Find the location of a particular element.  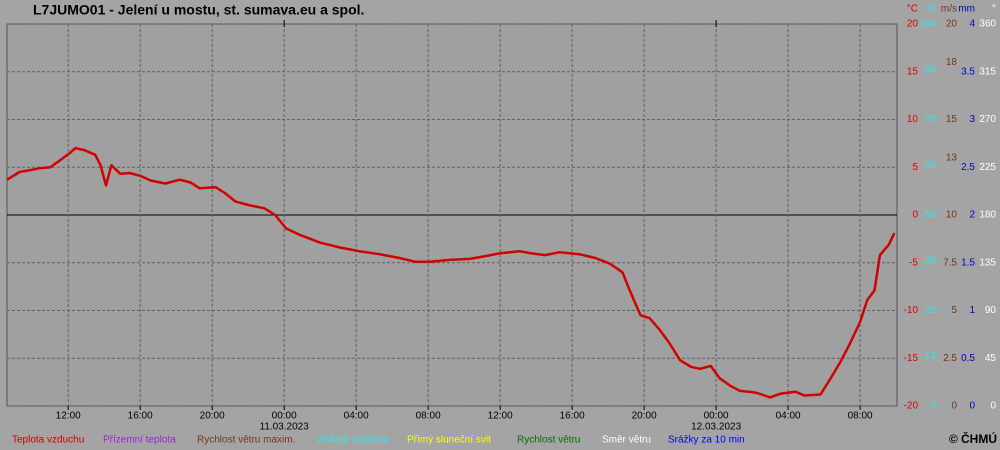

y-tick-label: 2 is located at coordinates (972, 215).